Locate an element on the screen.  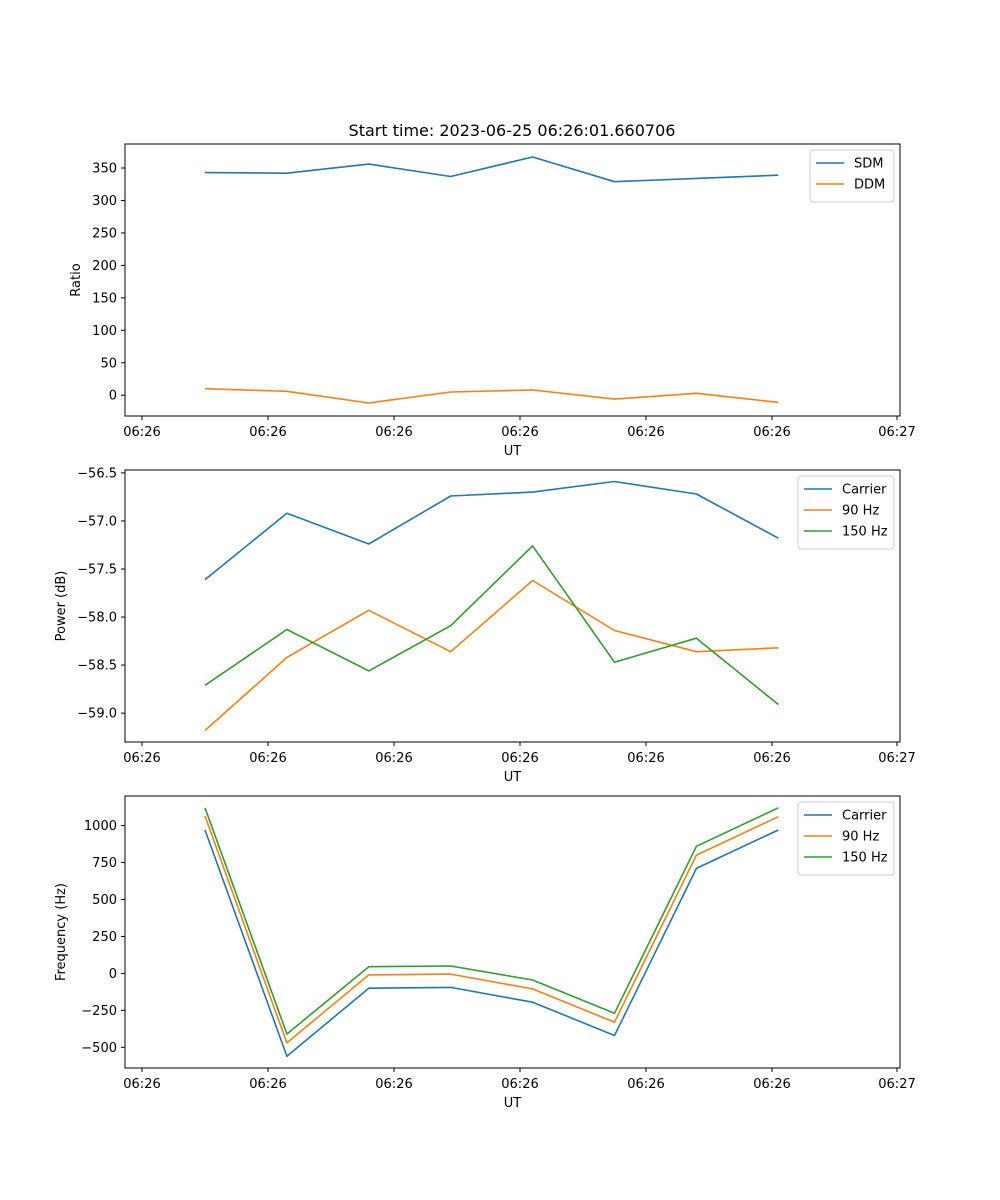
figure-title: Start time: 2023-06-25 06:26:01.660706 is located at coordinates (512, 130).